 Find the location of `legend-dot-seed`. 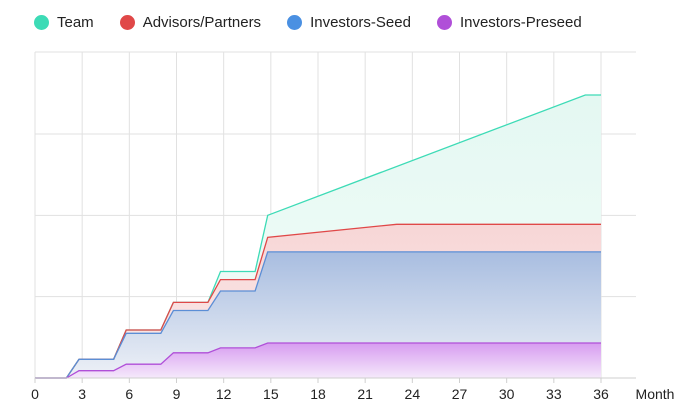

legend-dot-seed is located at coordinates (295, 22).